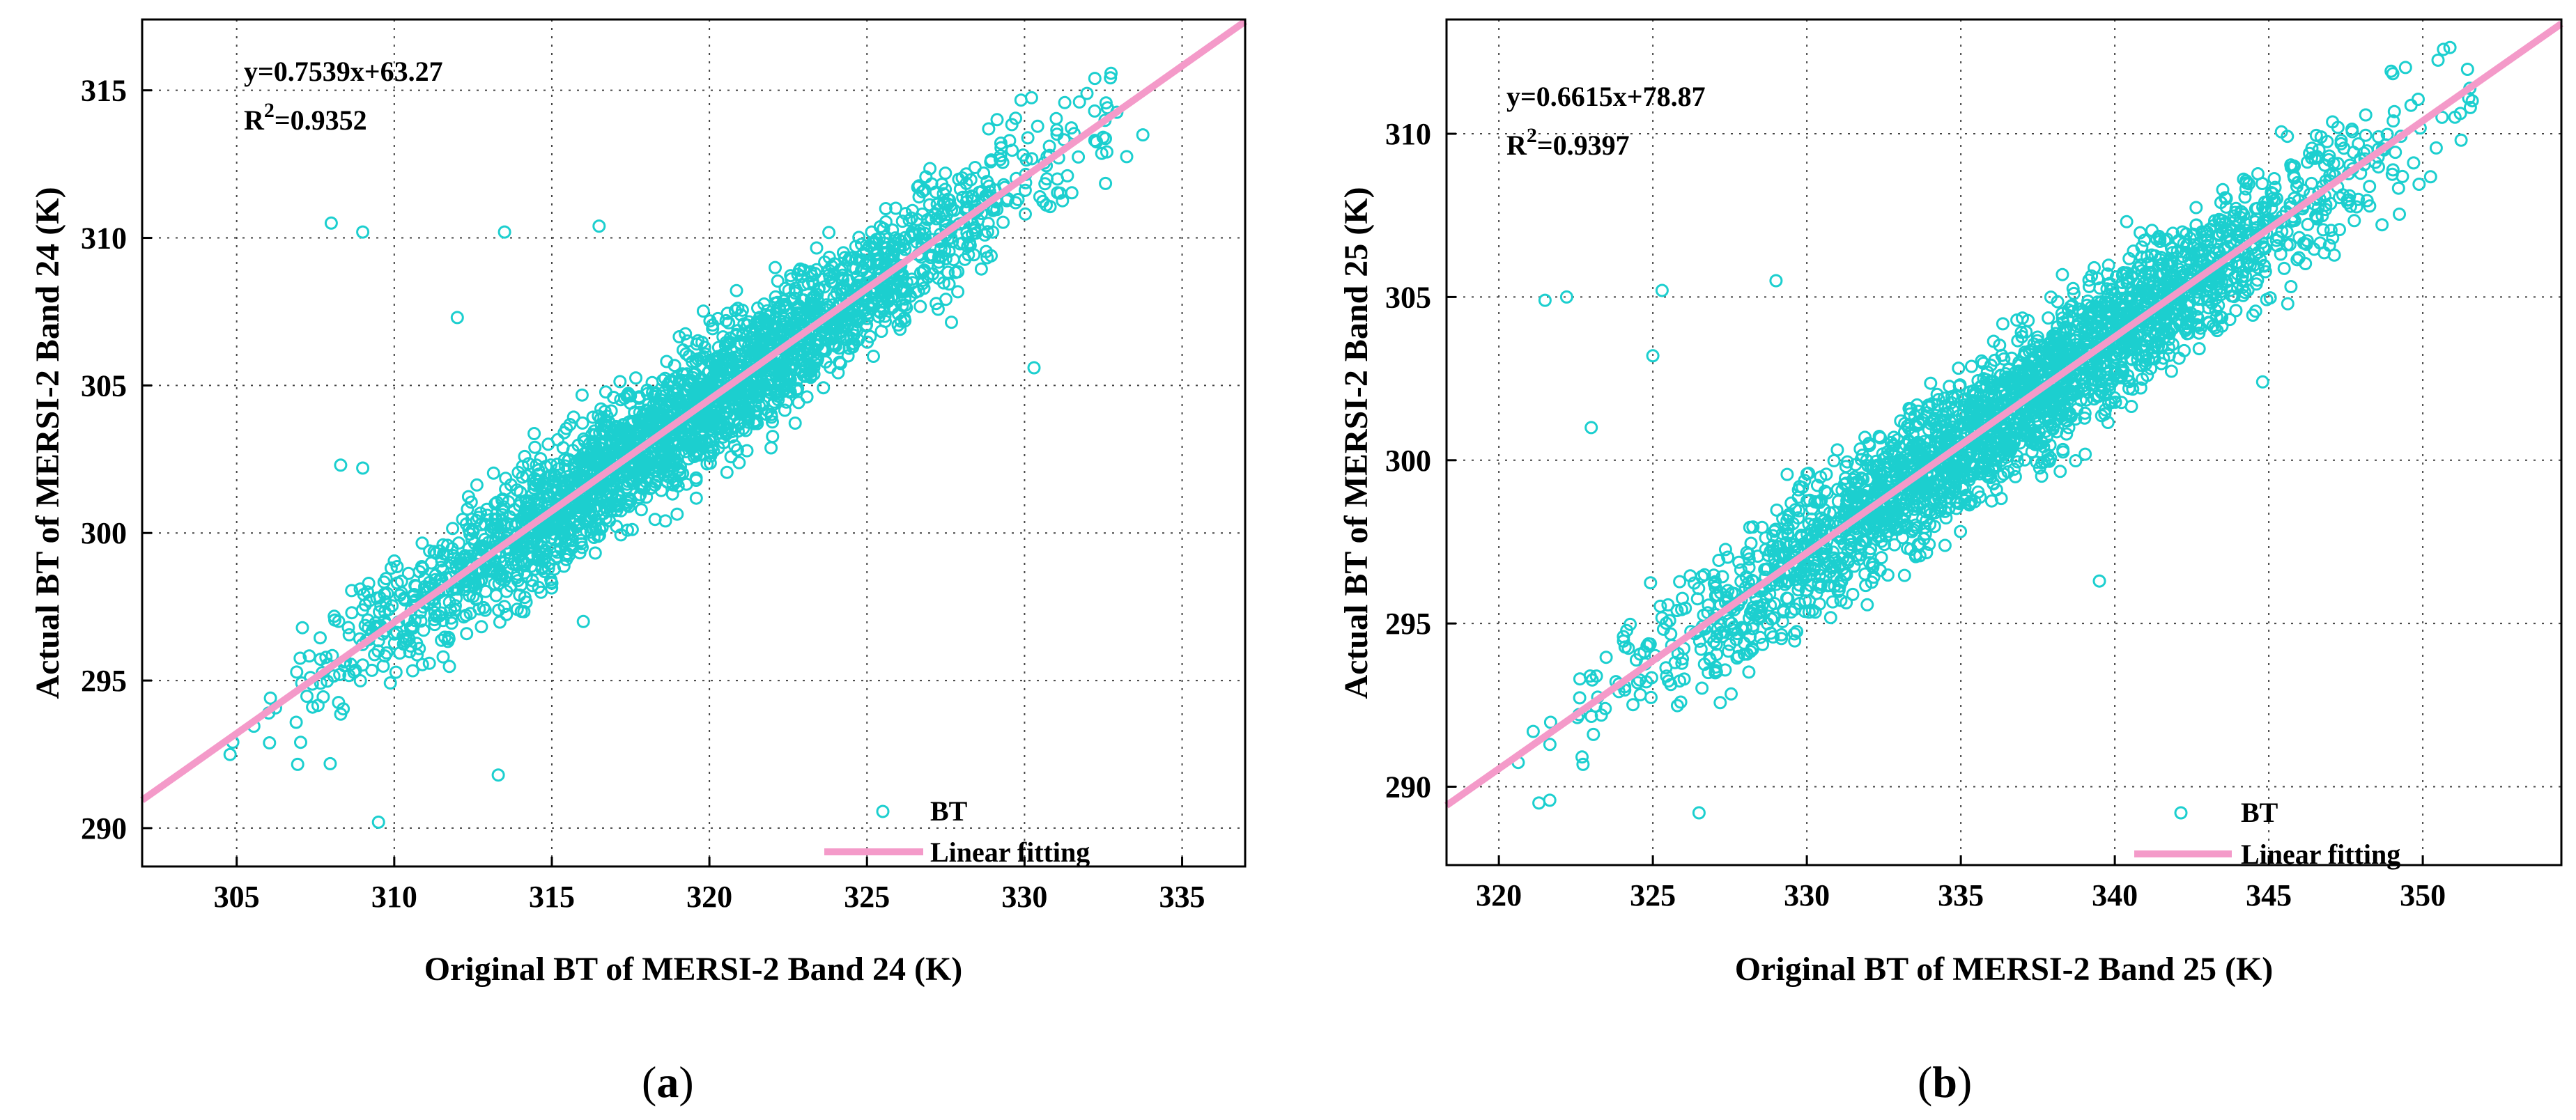 This screenshot has width=2576, height=1120. What do you see at coordinates (693, 969) in the screenshot?
I see `x-axis-label-a: Original BT of MERSI-2 Band 24 (K)` at bounding box center [693, 969].